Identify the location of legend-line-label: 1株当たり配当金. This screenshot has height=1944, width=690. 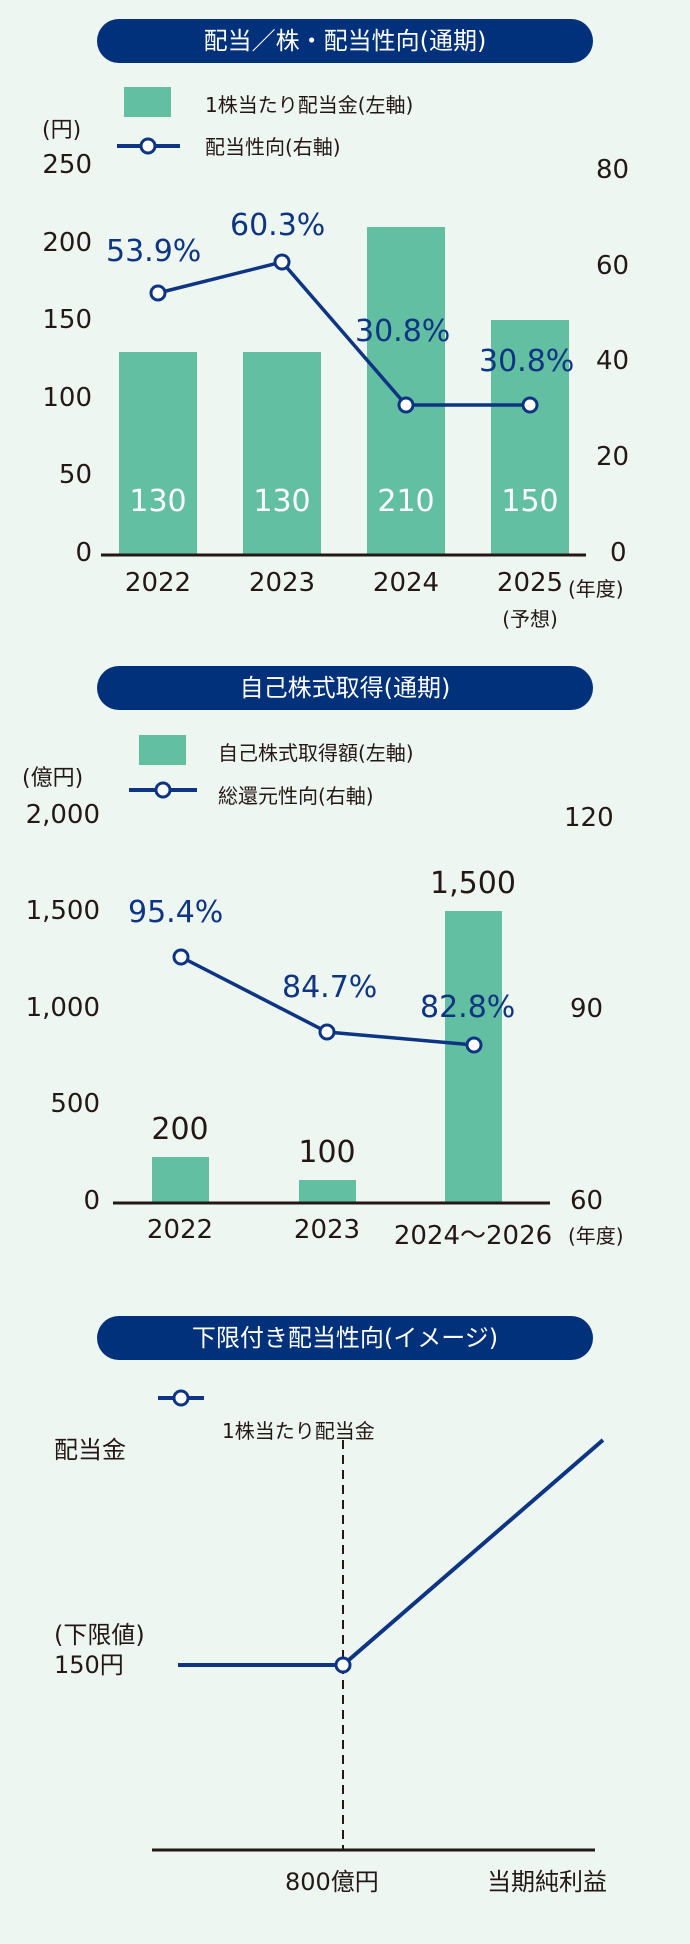
(298, 1431).